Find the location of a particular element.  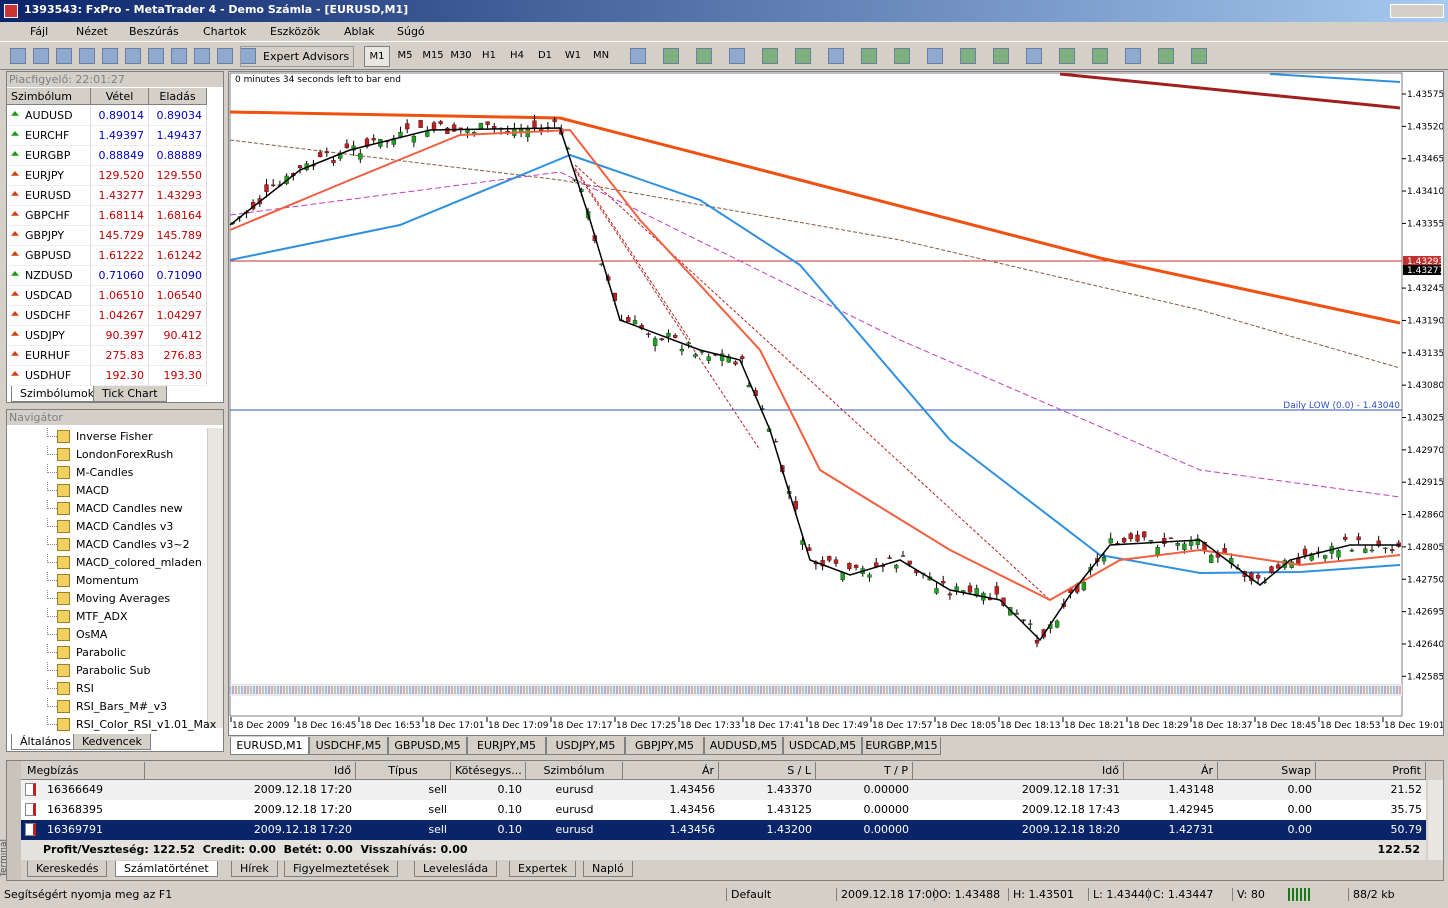

chart-tab: AUDUSD,M5 is located at coordinates (743, 746).